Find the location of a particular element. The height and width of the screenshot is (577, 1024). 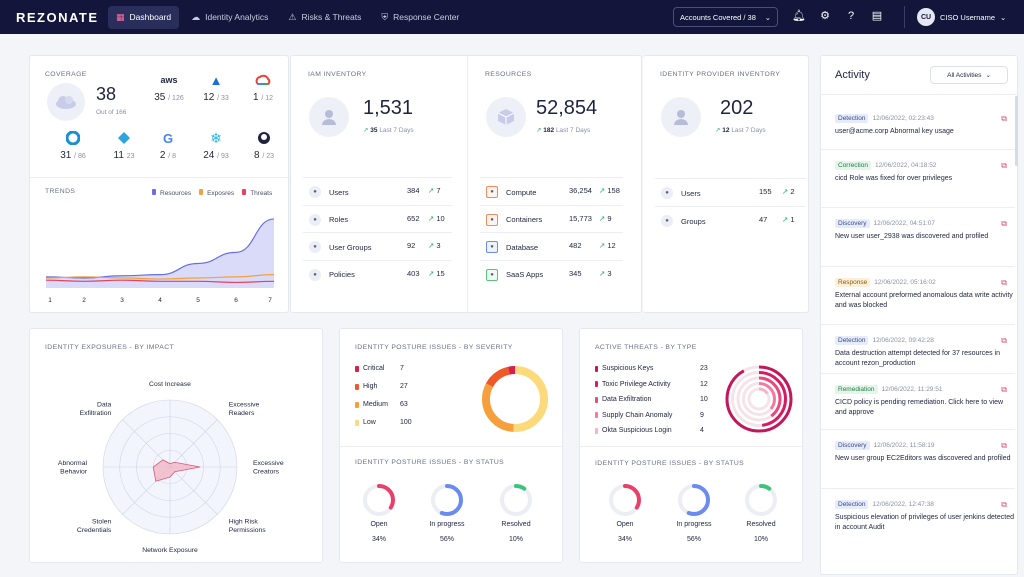

inventory-row-idp: ● Users is located at coordinates (681, 193).